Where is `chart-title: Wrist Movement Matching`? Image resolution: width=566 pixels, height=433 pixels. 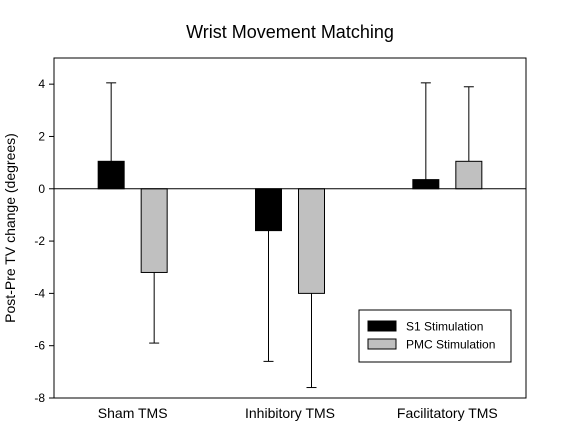
chart-title: Wrist Movement Matching is located at coordinates (290, 32).